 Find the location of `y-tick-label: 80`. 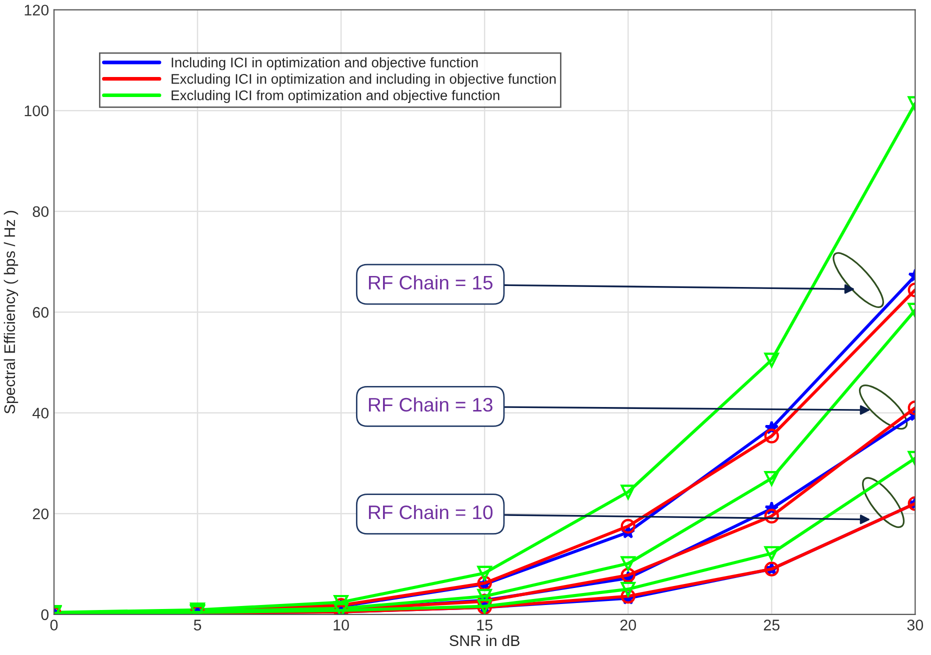

y-tick-label: 80 is located at coordinates (40, 212).